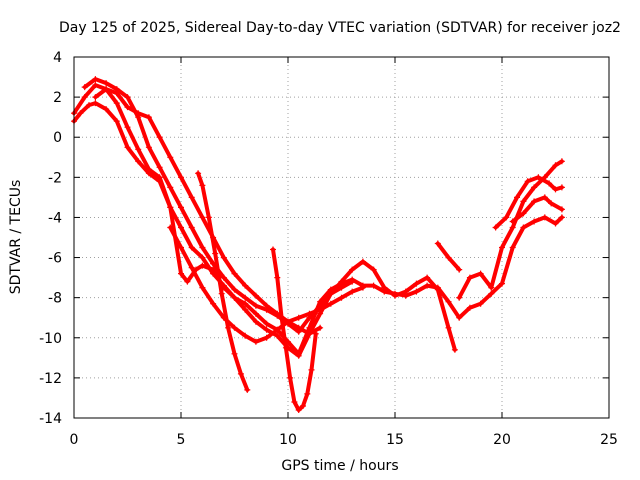 This screenshot has width=640, height=480. Describe the element at coordinates (609, 440) in the screenshot. I see `x-tick-label: 25` at that location.